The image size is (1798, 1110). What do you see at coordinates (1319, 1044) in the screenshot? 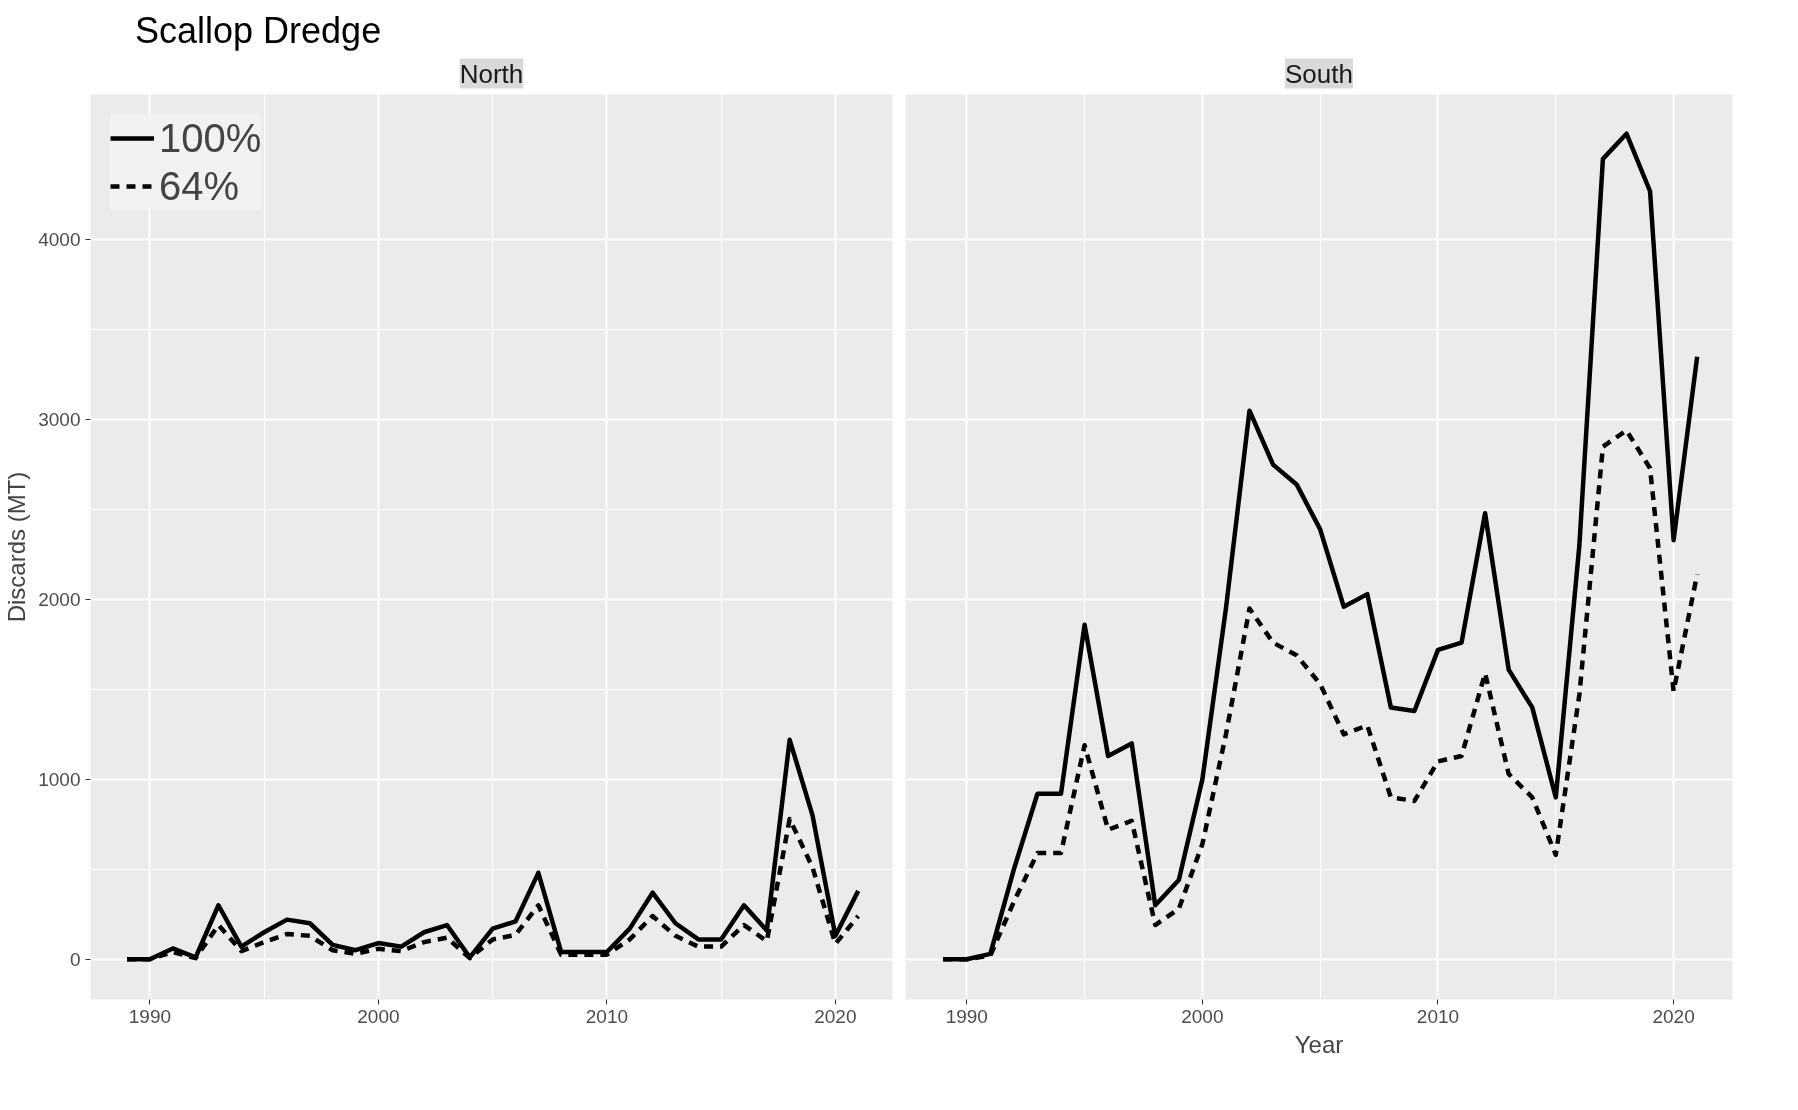
I see `x-axis-title: Year` at bounding box center [1319, 1044].